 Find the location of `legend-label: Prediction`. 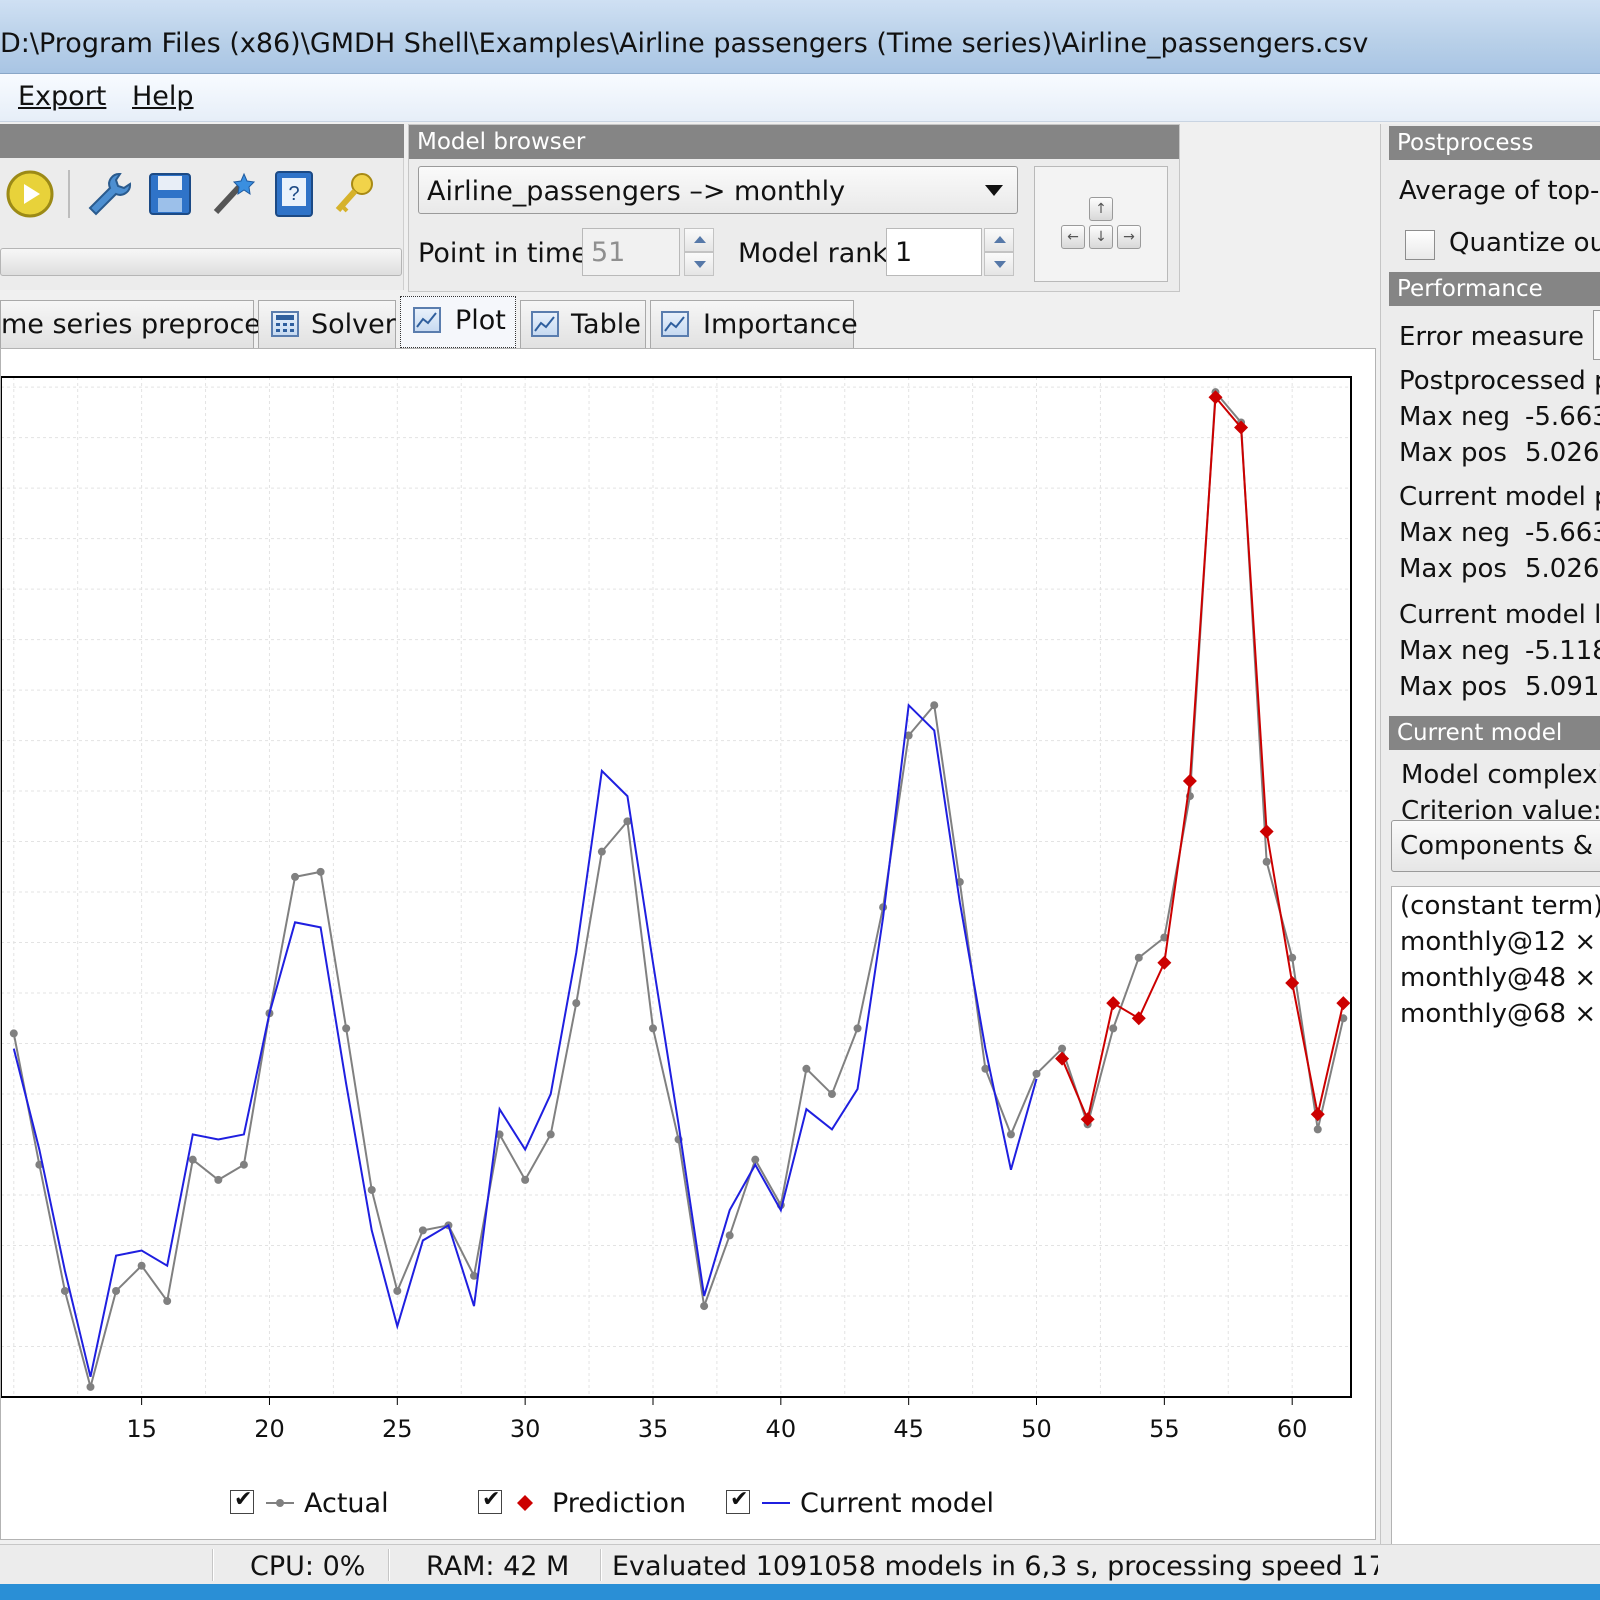

legend-label: Prediction is located at coordinates (619, 1503).